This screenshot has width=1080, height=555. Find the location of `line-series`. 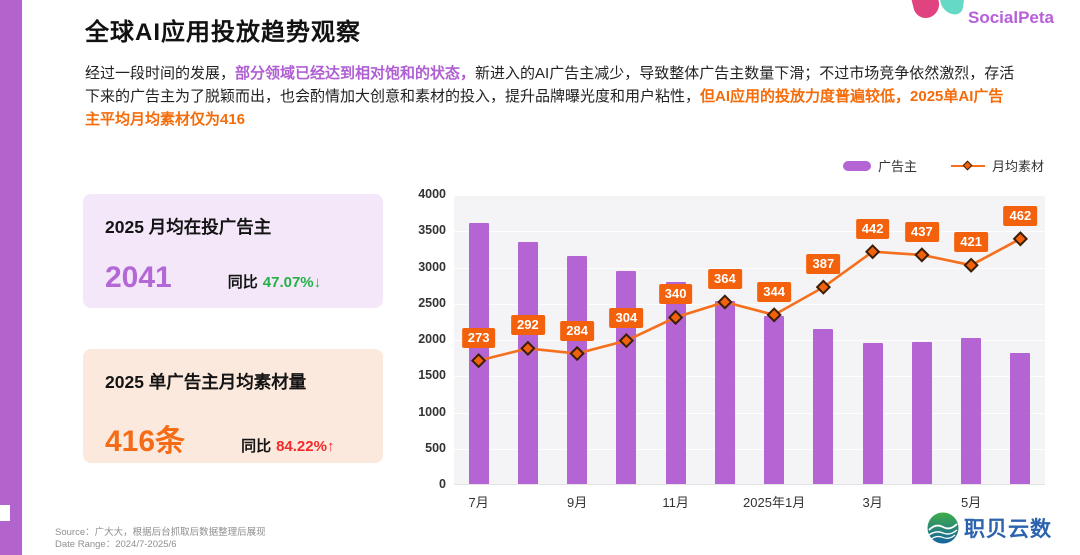

line-series is located at coordinates (749, 300).